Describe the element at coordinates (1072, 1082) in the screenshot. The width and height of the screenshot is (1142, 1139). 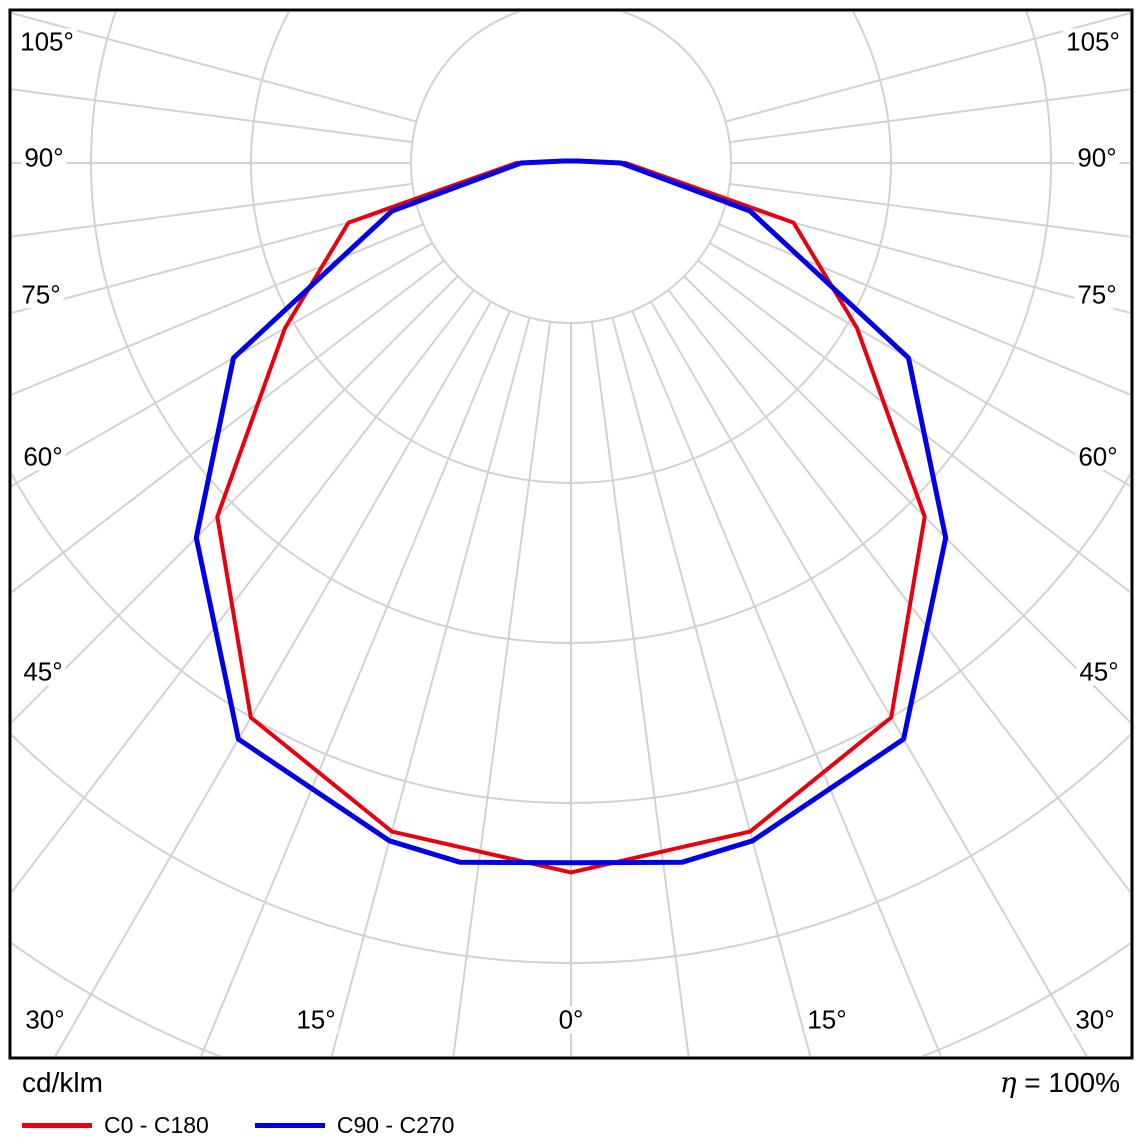
I see `efficiency-value: = 100%` at that location.